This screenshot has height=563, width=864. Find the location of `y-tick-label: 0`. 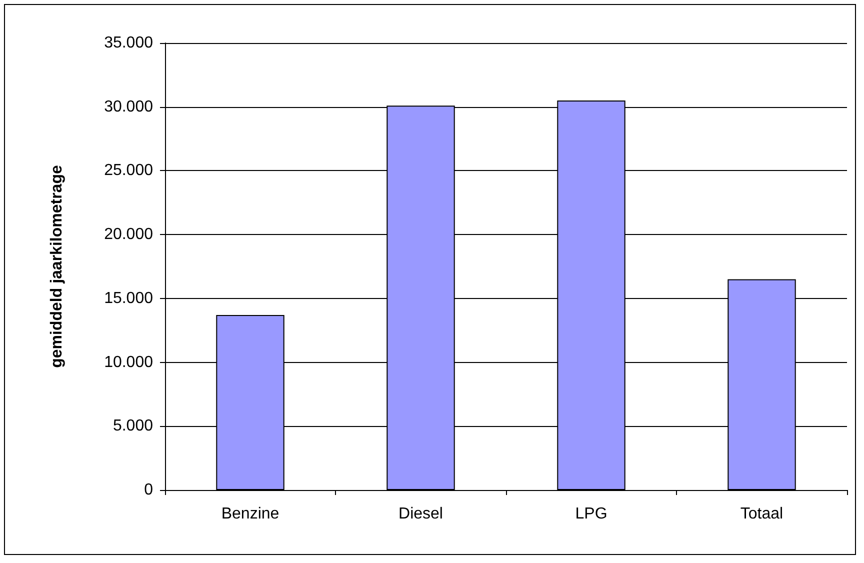

y-tick-label: 0 is located at coordinates (149, 490).